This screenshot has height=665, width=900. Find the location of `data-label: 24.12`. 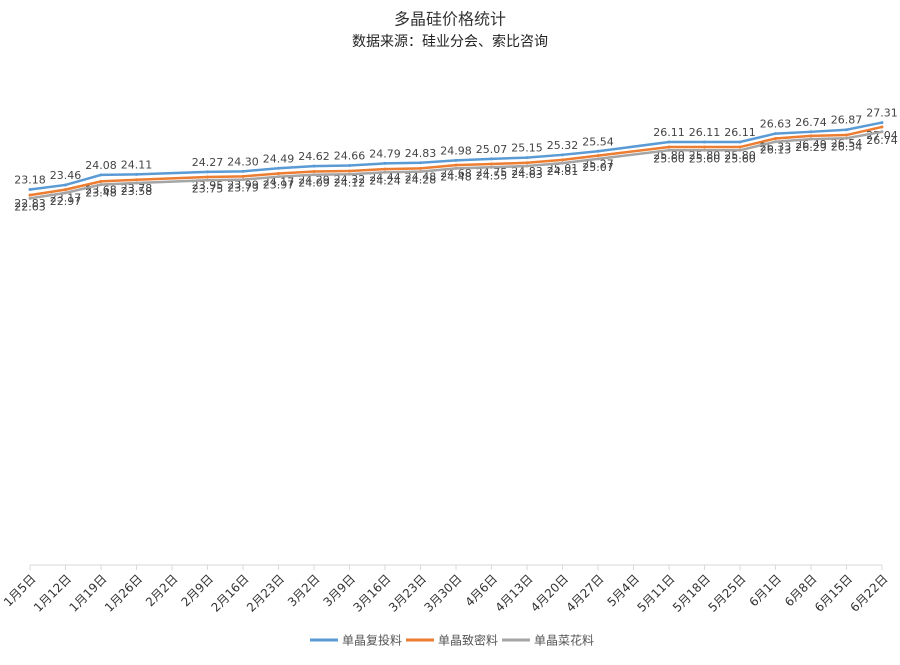

data-label: 24.12 is located at coordinates (350, 182).